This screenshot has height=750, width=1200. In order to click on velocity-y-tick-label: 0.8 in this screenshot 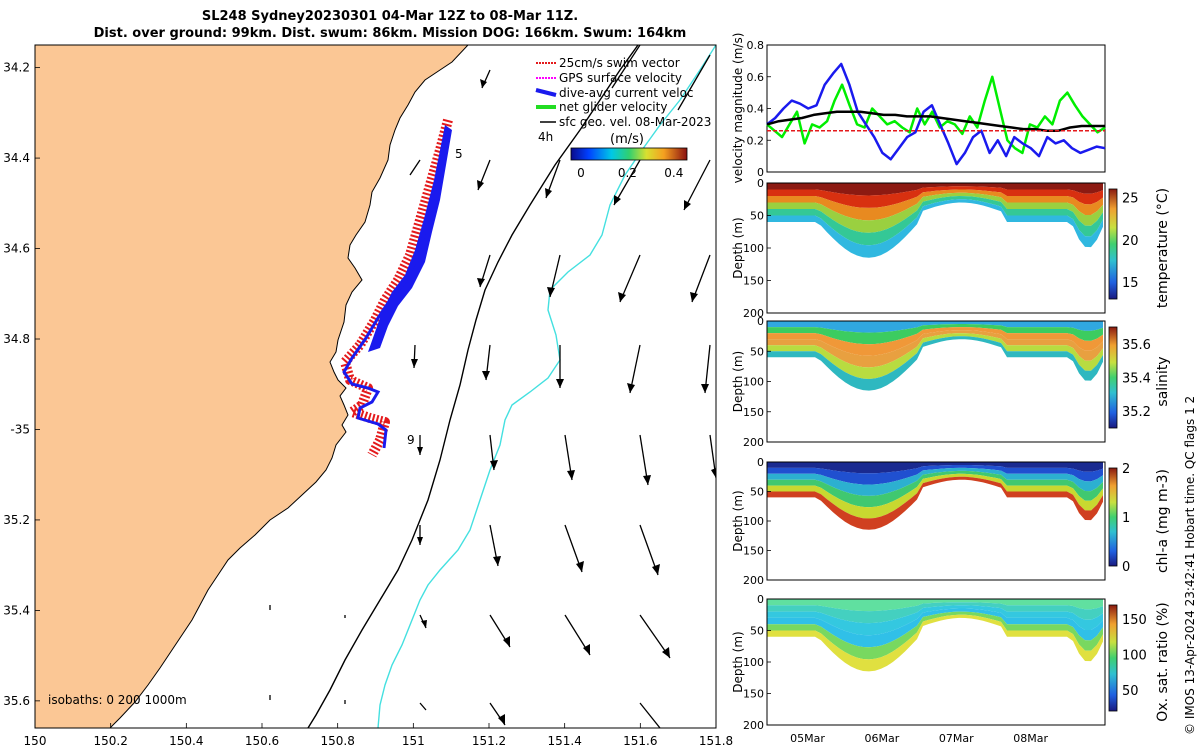, I will do `click(756, 45)`.